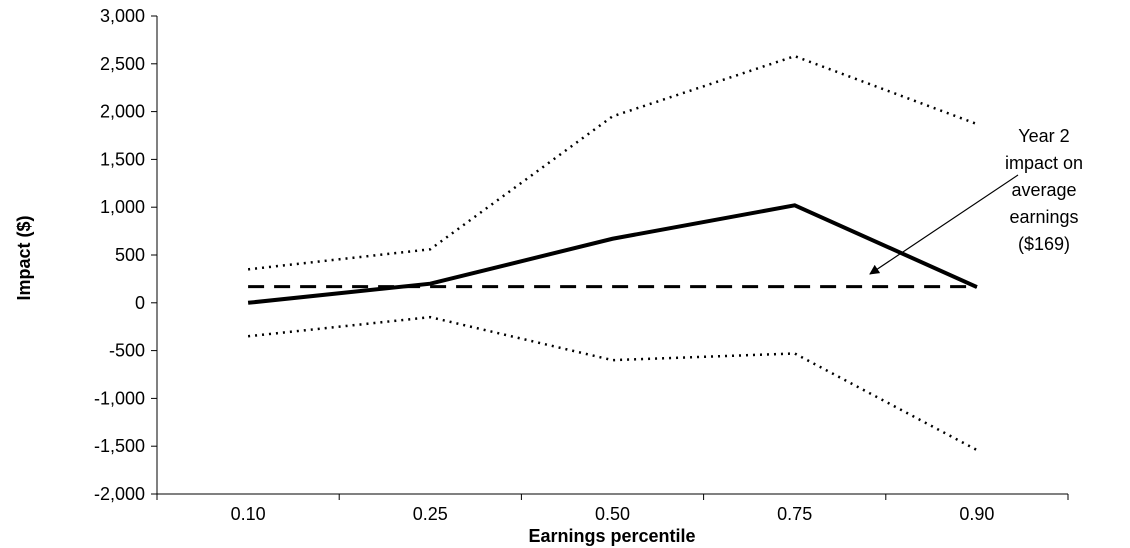 The image size is (1130, 548). What do you see at coordinates (122, 112) in the screenshot?
I see `y-tick-label: 2,000` at bounding box center [122, 112].